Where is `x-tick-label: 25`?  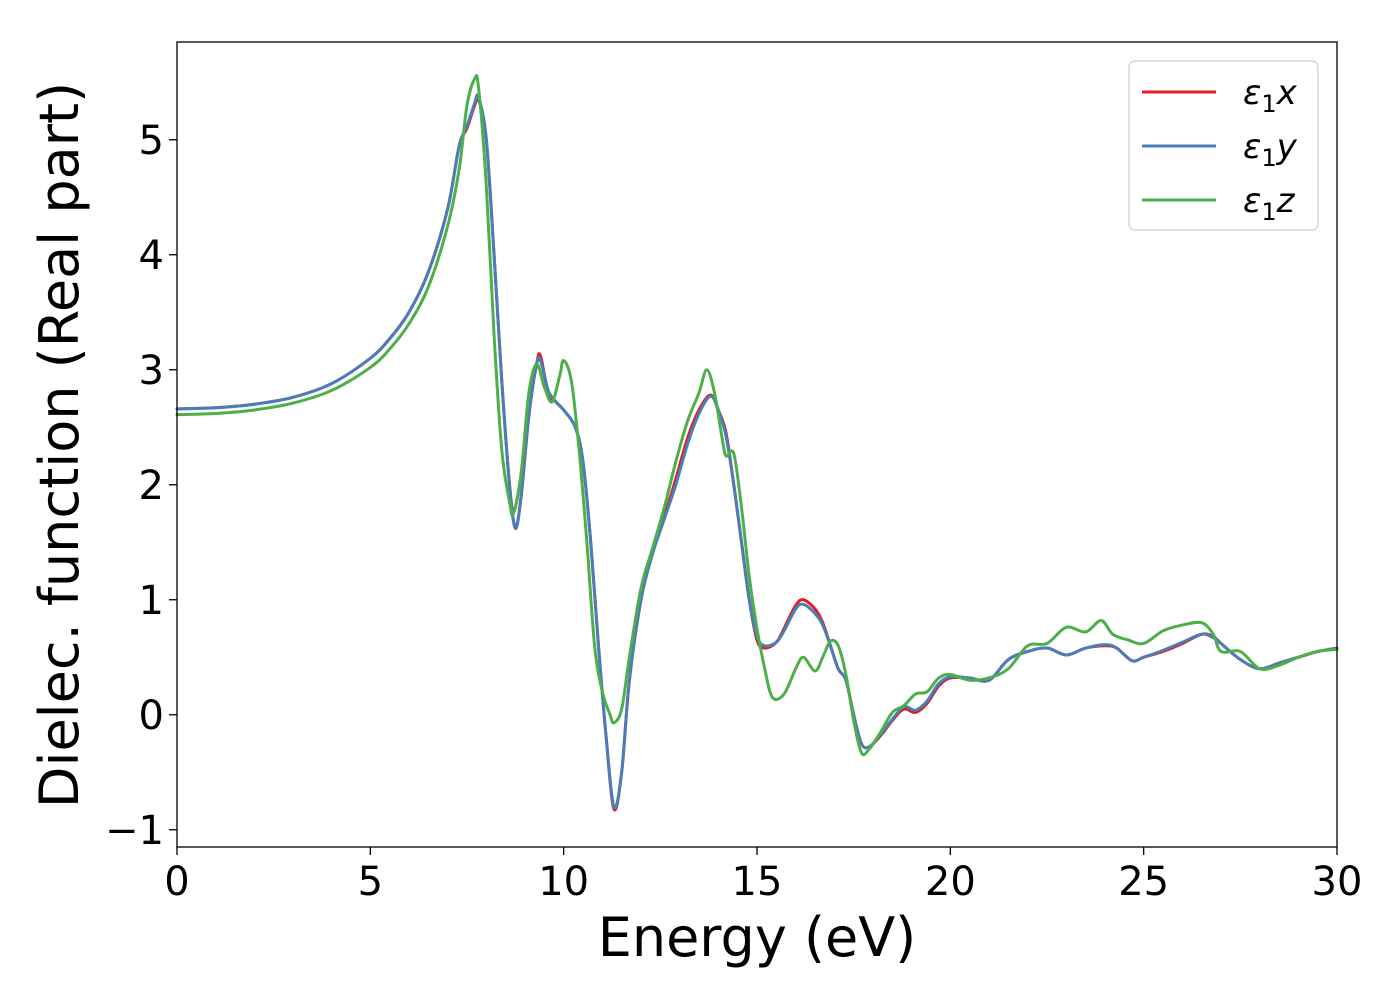 x-tick-label: 25 is located at coordinates (1143, 882).